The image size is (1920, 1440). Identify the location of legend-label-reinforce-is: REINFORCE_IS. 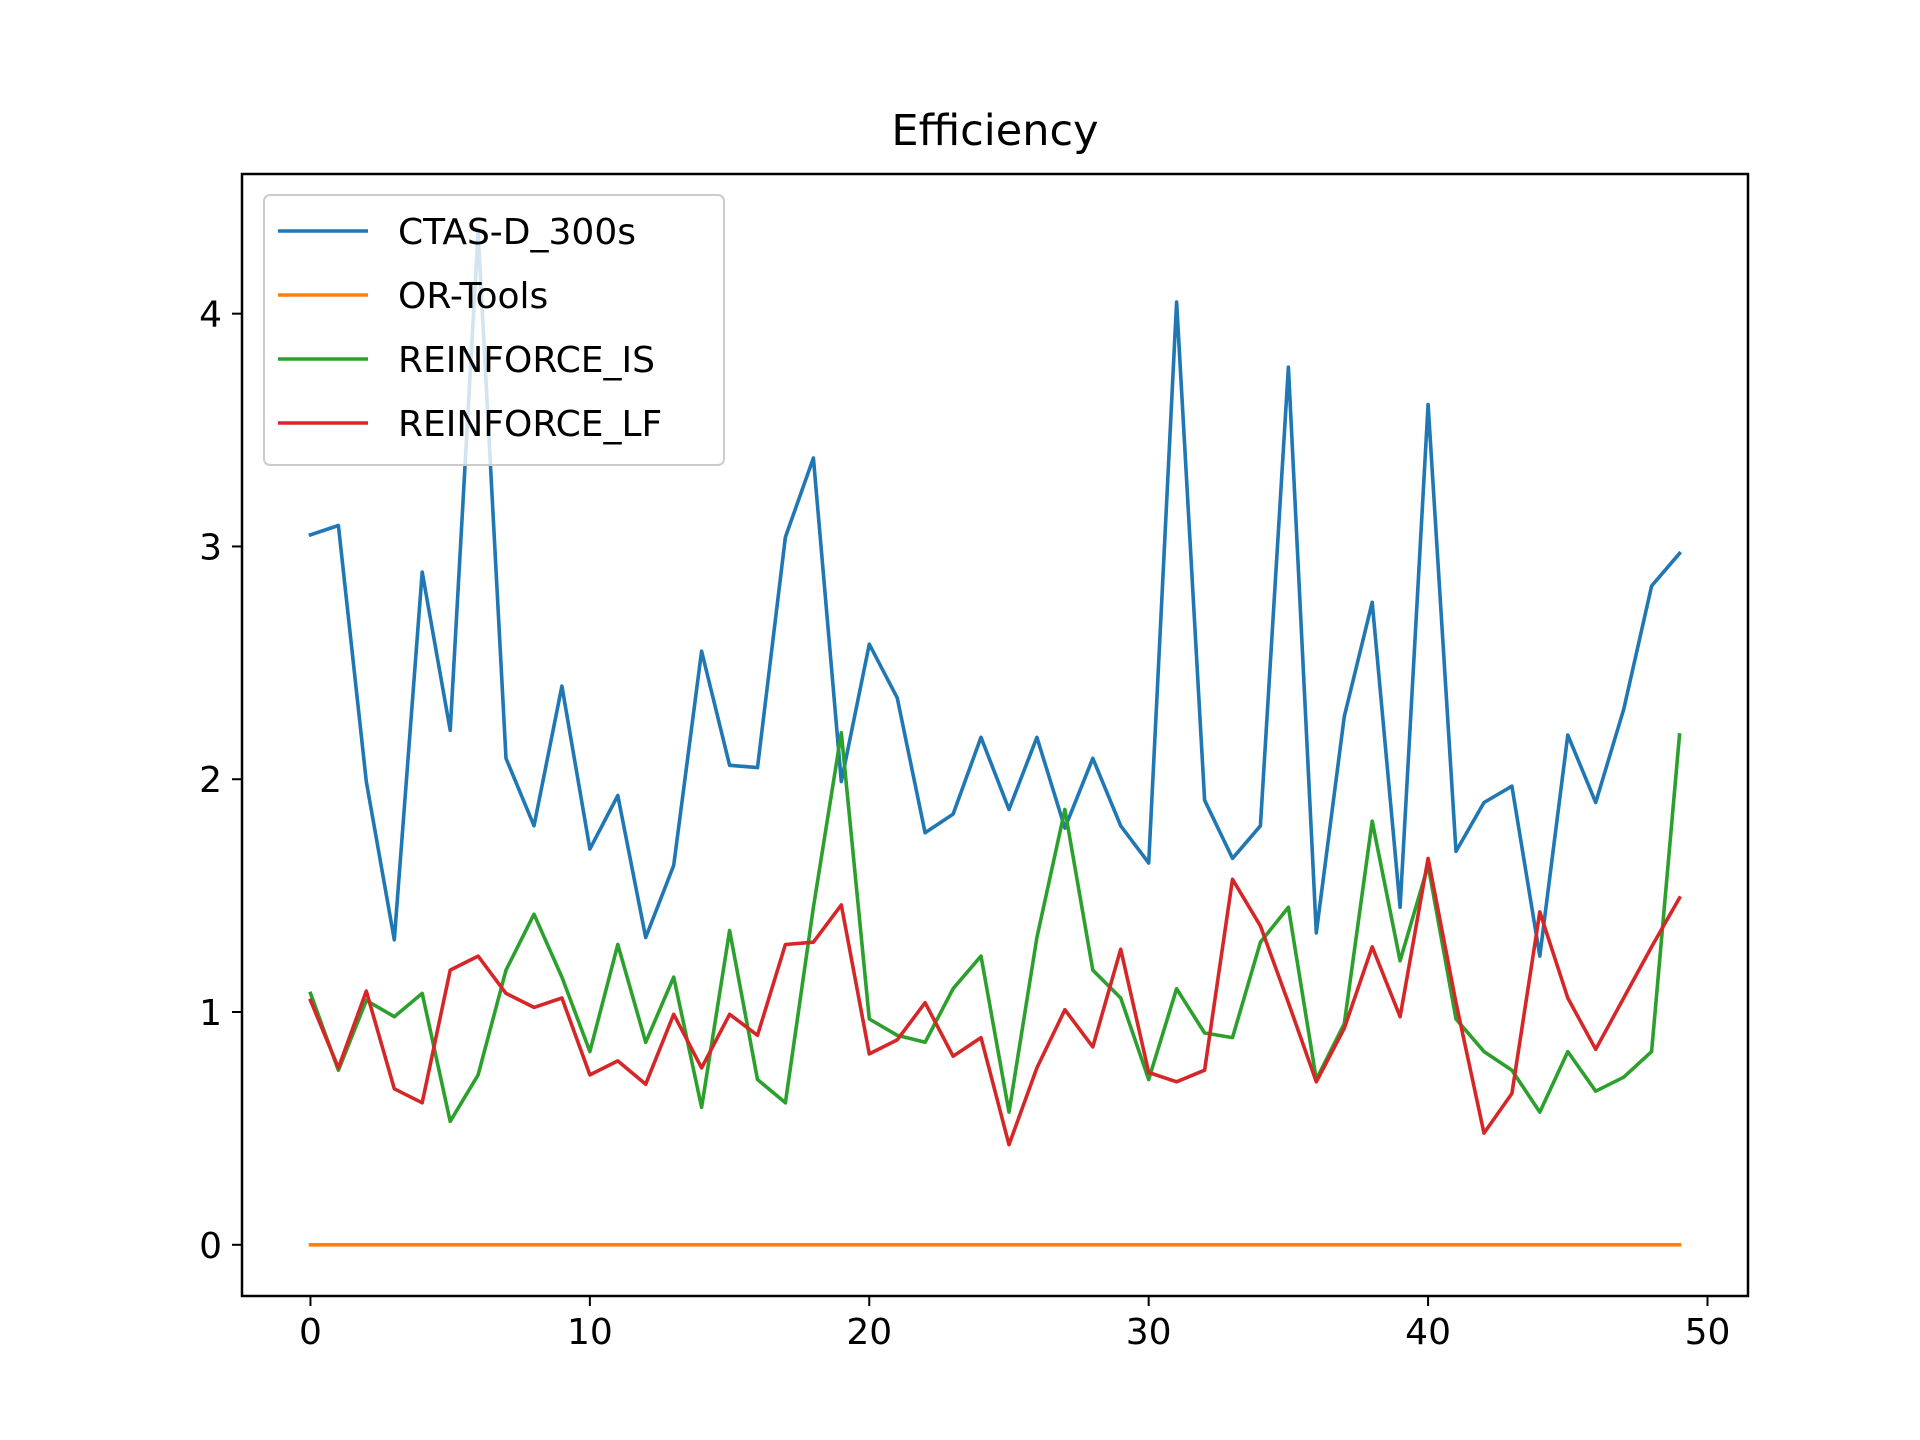
(526, 360).